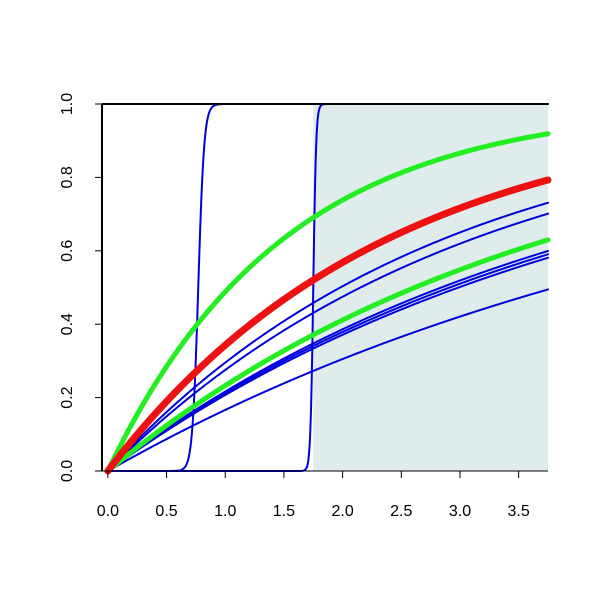 The image size is (600, 600). What do you see at coordinates (284, 511) in the screenshot?
I see `x-tick-label: 1.5` at bounding box center [284, 511].